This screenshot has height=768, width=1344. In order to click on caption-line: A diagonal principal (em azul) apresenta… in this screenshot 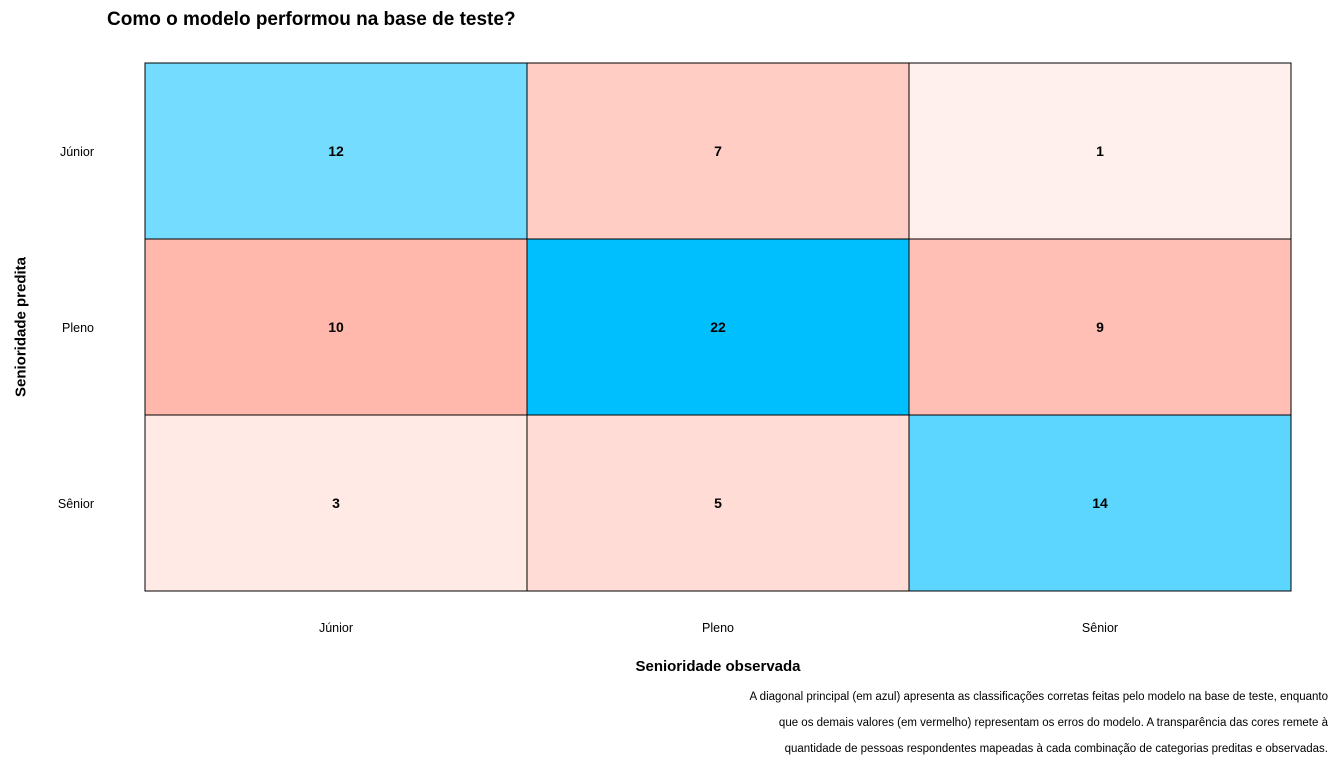, I will do `click(1038, 697)`.